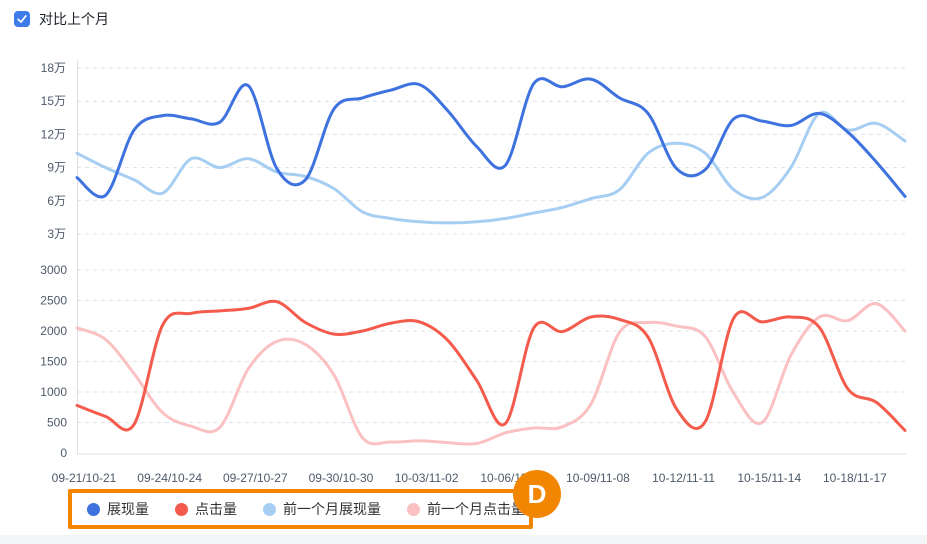  What do you see at coordinates (269, 509) in the screenshot?
I see `prev-impressions-dot-icon` at bounding box center [269, 509].